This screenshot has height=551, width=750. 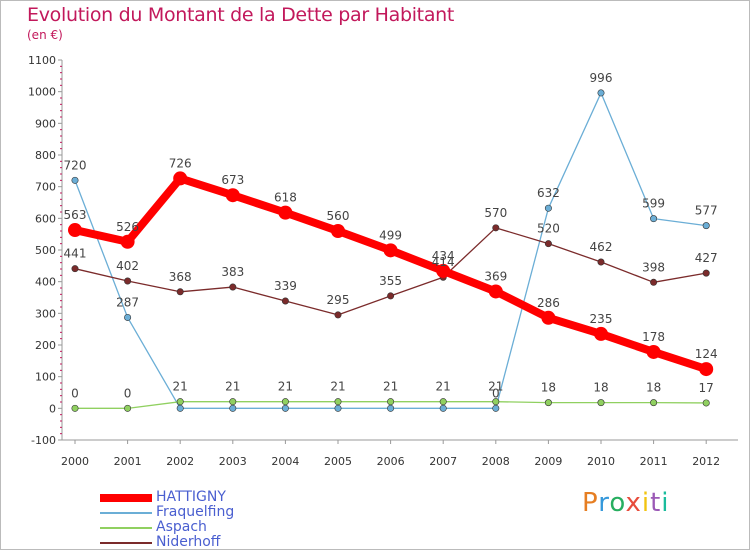 What do you see at coordinates (285, 198) in the screenshot?
I see `data-label-hattigny: 618` at bounding box center [285, 198].